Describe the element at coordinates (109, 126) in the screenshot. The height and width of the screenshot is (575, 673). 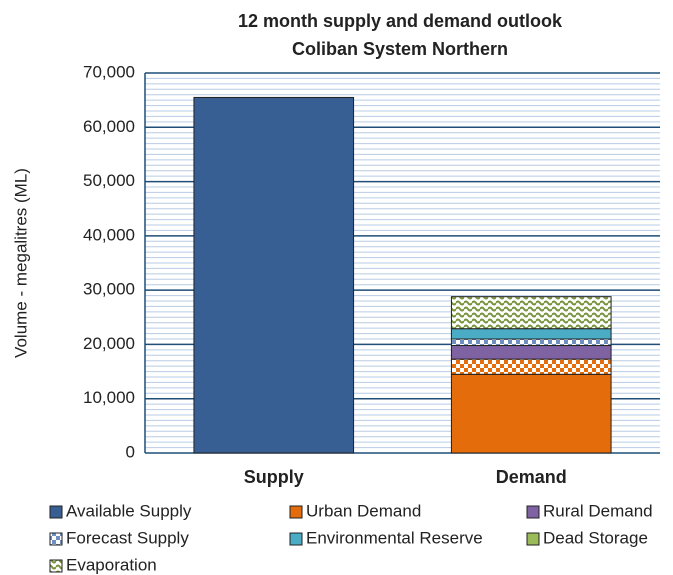
I see `y-tick-label: 60,000` at that location.